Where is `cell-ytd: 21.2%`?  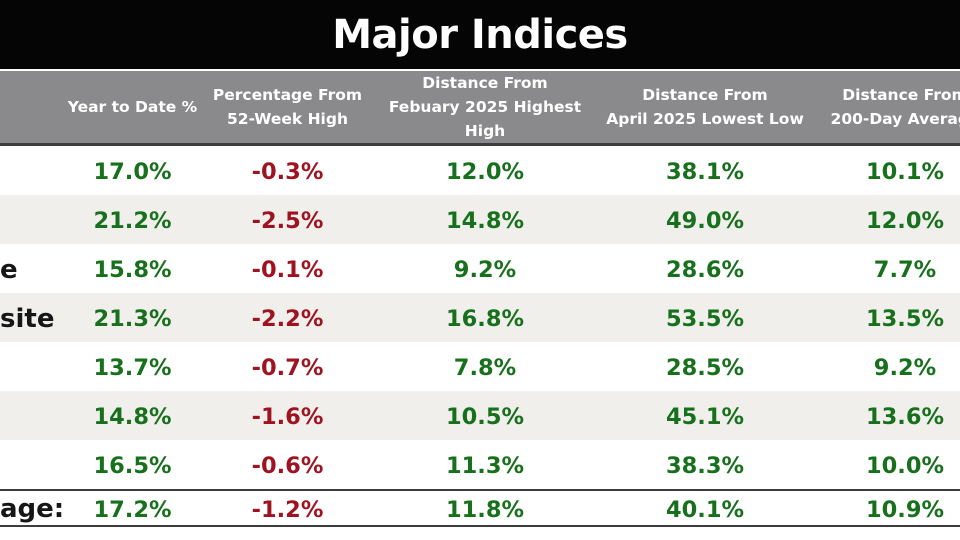
cell-ytd: 21.2% is located at coordinates (132, 221).